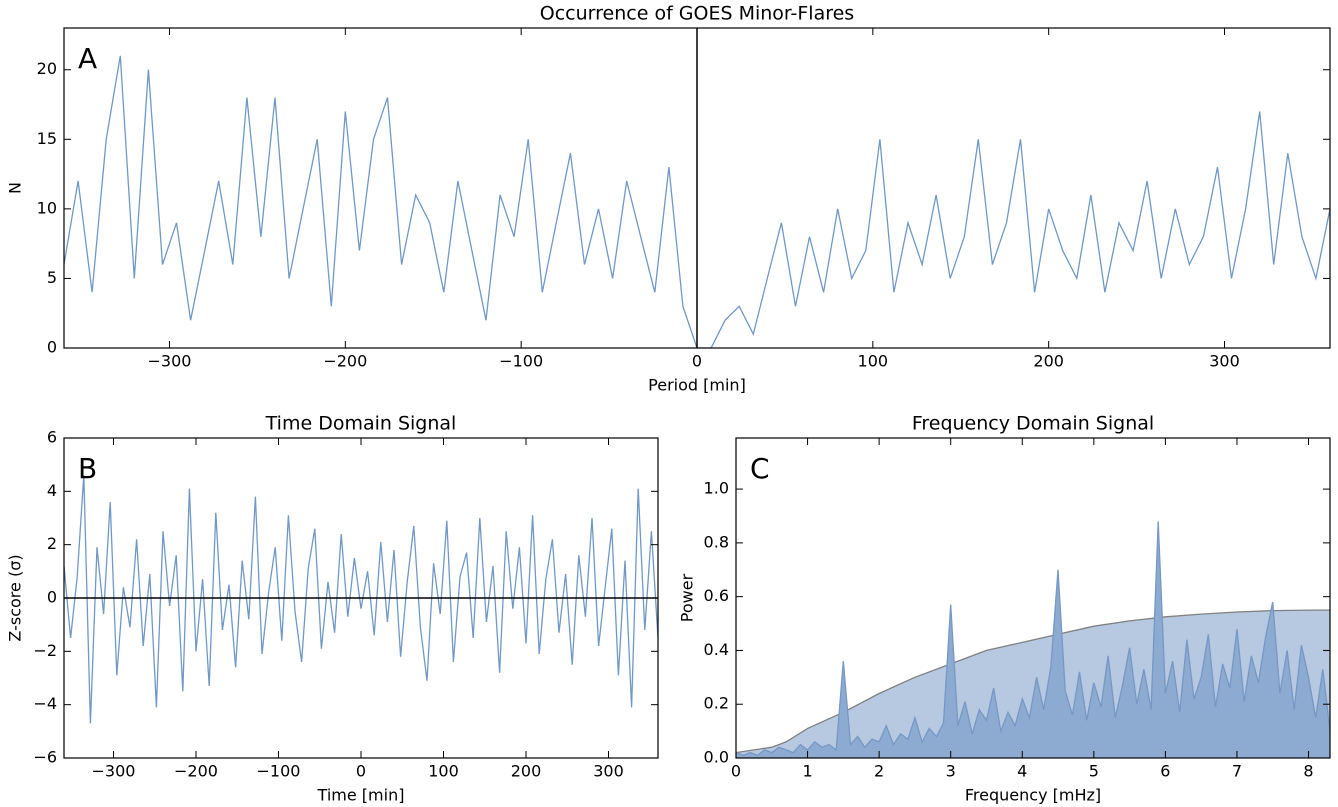  What do you see at coordinates (1033, 424) in the screenshot?
I see `chart-title: Frequency Domain Signal` at bounding box center [1033, 424].